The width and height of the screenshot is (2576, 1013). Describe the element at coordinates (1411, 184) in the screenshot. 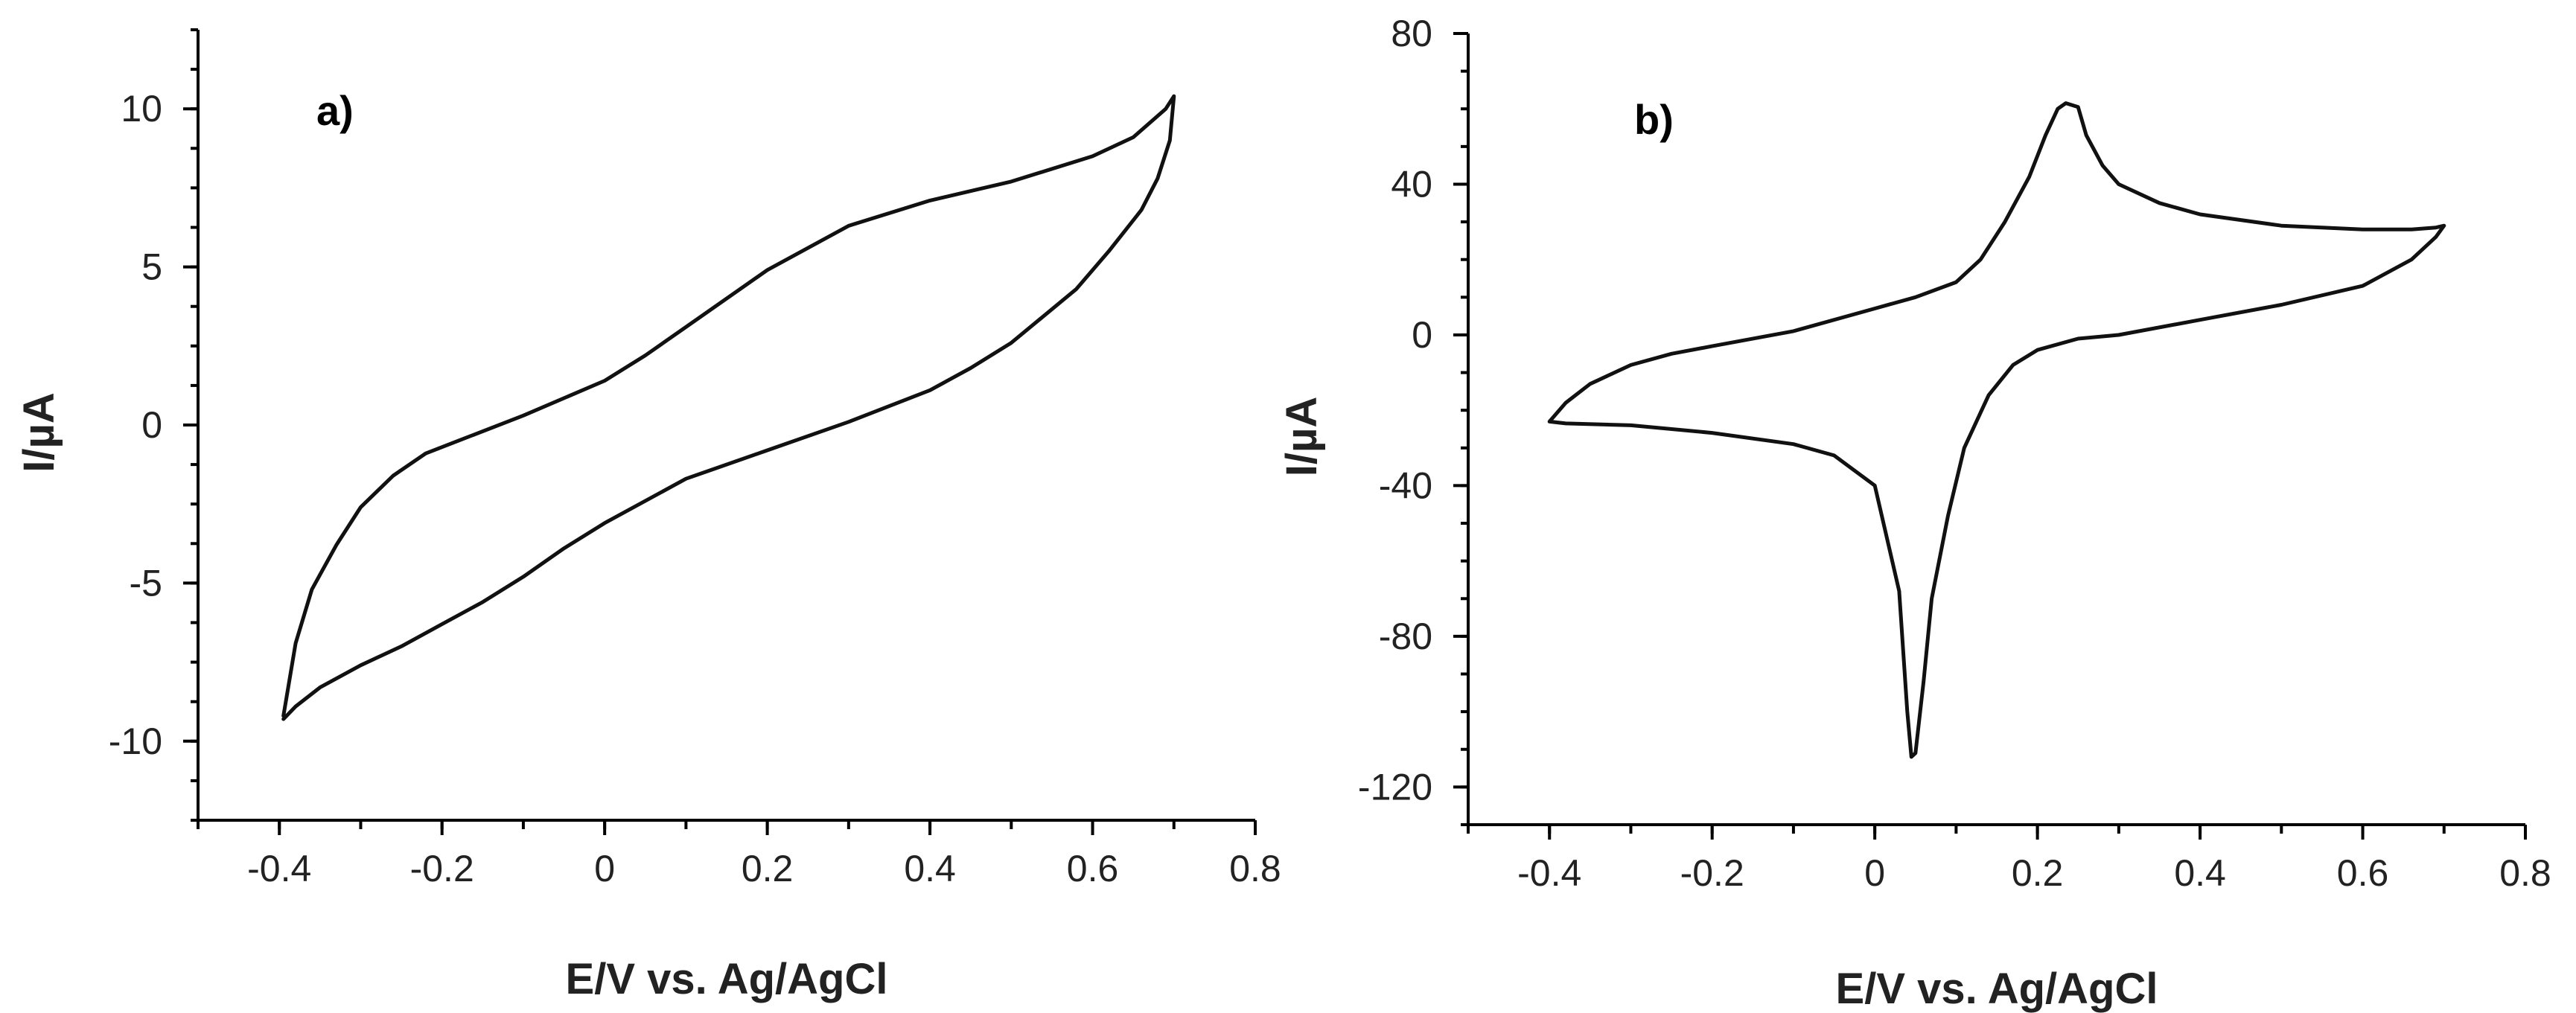

I see `y-tick-label: 40` at that location.